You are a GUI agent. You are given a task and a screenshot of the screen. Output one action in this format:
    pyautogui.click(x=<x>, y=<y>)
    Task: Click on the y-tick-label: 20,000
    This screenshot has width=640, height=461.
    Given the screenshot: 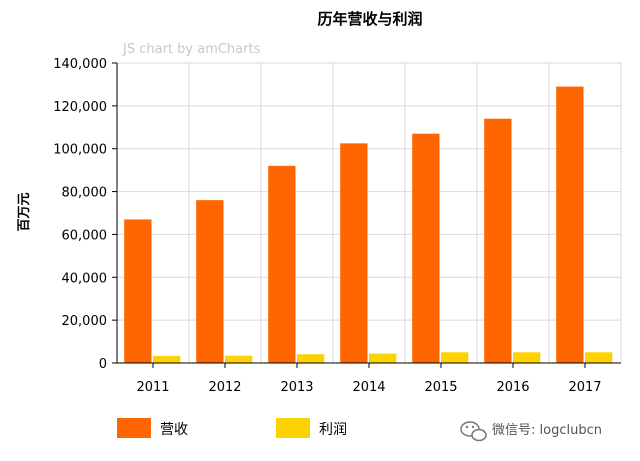 What is the action you would take?
    pyautogui.click(x=85, y=321)
    